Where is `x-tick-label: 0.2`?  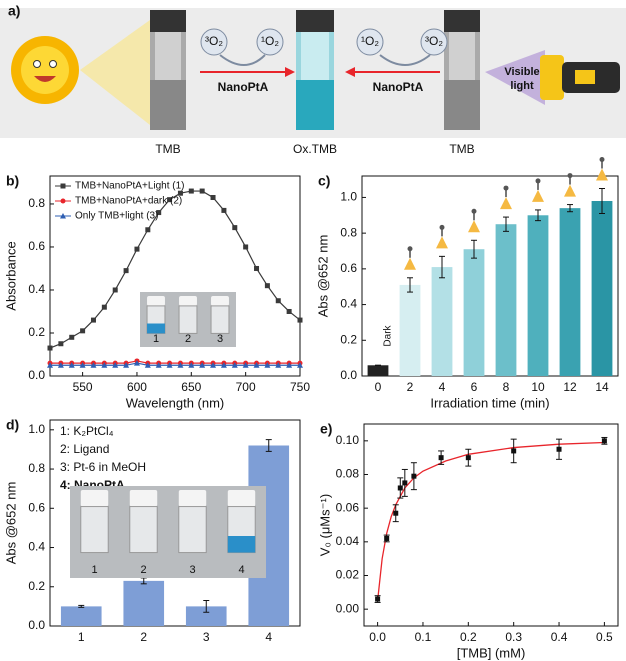 x-tick-label: 0.2 is located at coordinates (468, 637).